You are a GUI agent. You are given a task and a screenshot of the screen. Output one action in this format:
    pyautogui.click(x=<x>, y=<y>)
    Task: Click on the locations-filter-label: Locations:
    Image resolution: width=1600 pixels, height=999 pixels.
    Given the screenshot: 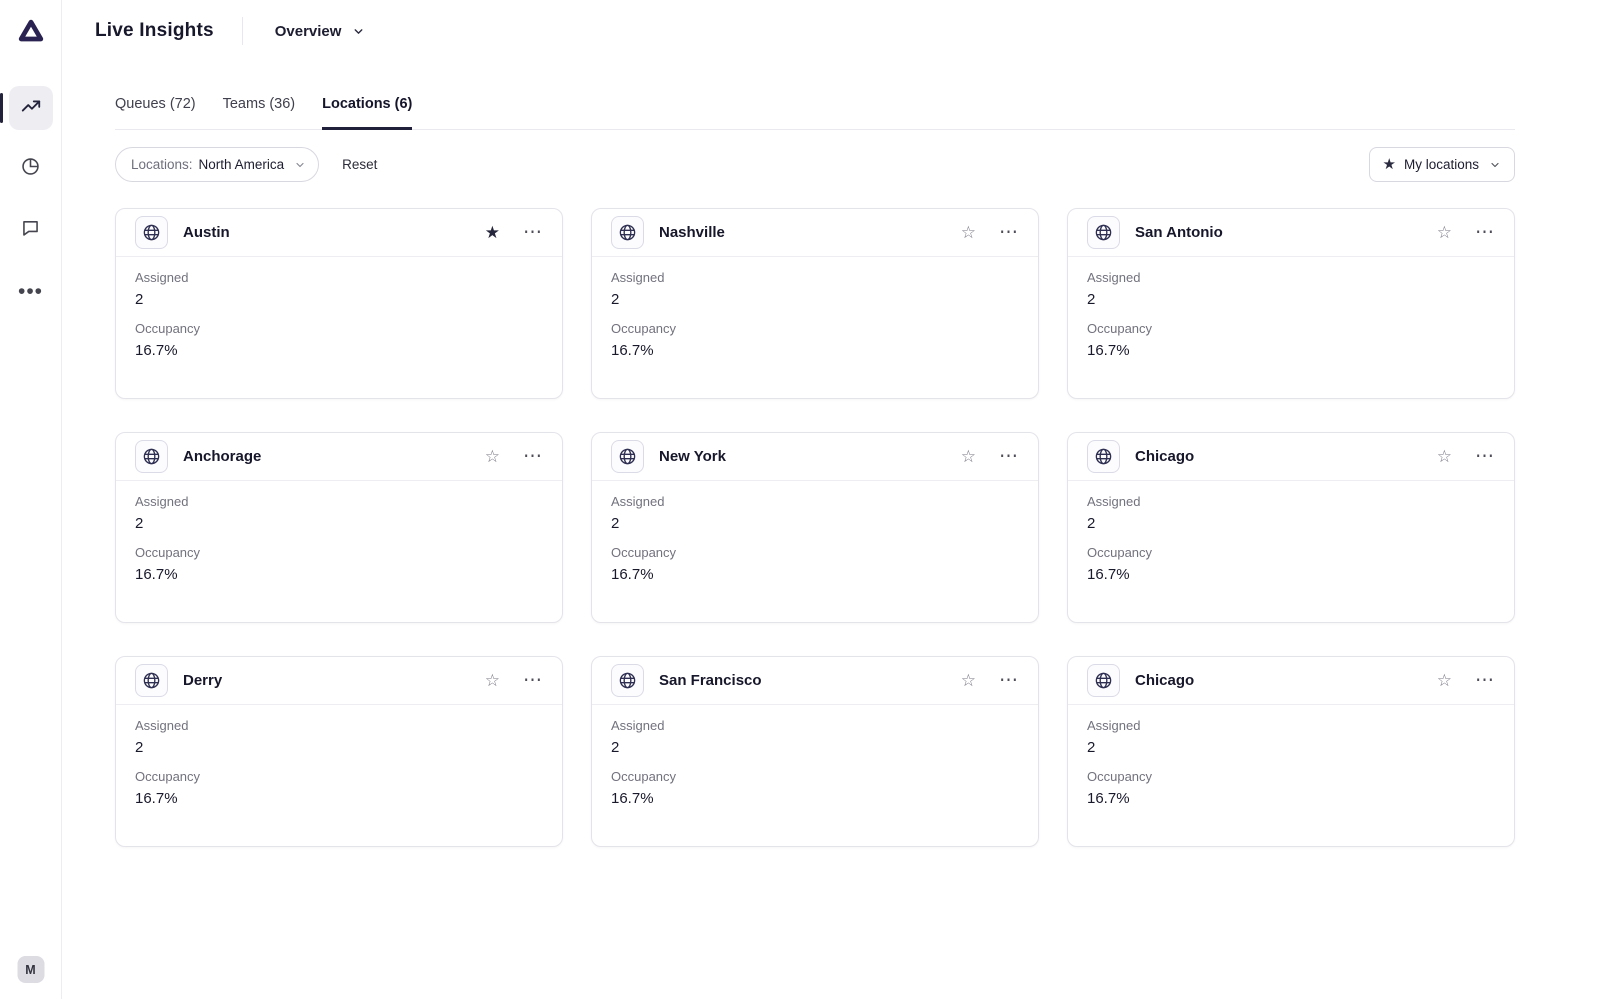 What is the action you would take?
    pyautogui.click(x=162, y=164)
    